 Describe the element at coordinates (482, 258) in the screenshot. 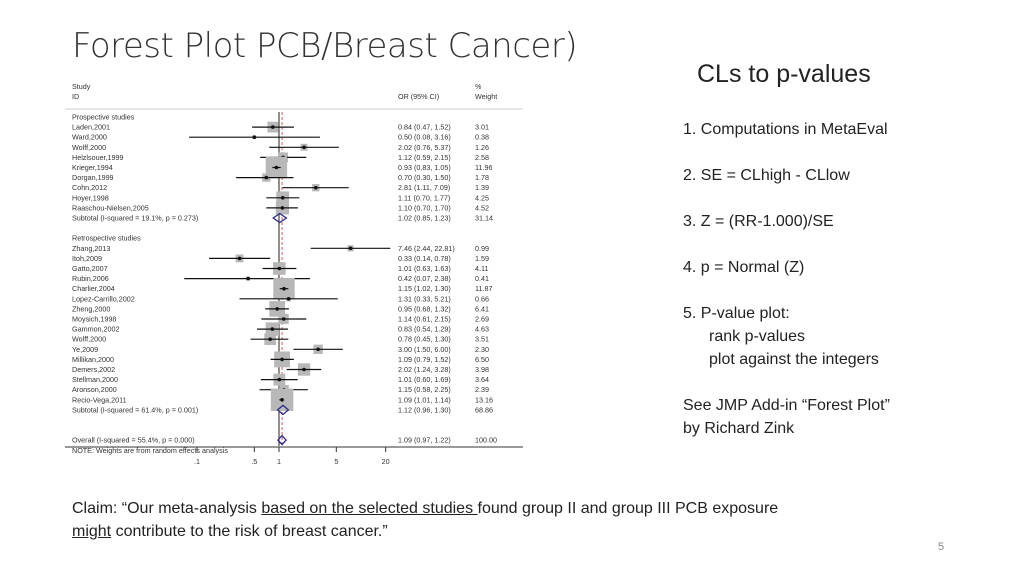

I see `weight-value: 1.59` at that location.